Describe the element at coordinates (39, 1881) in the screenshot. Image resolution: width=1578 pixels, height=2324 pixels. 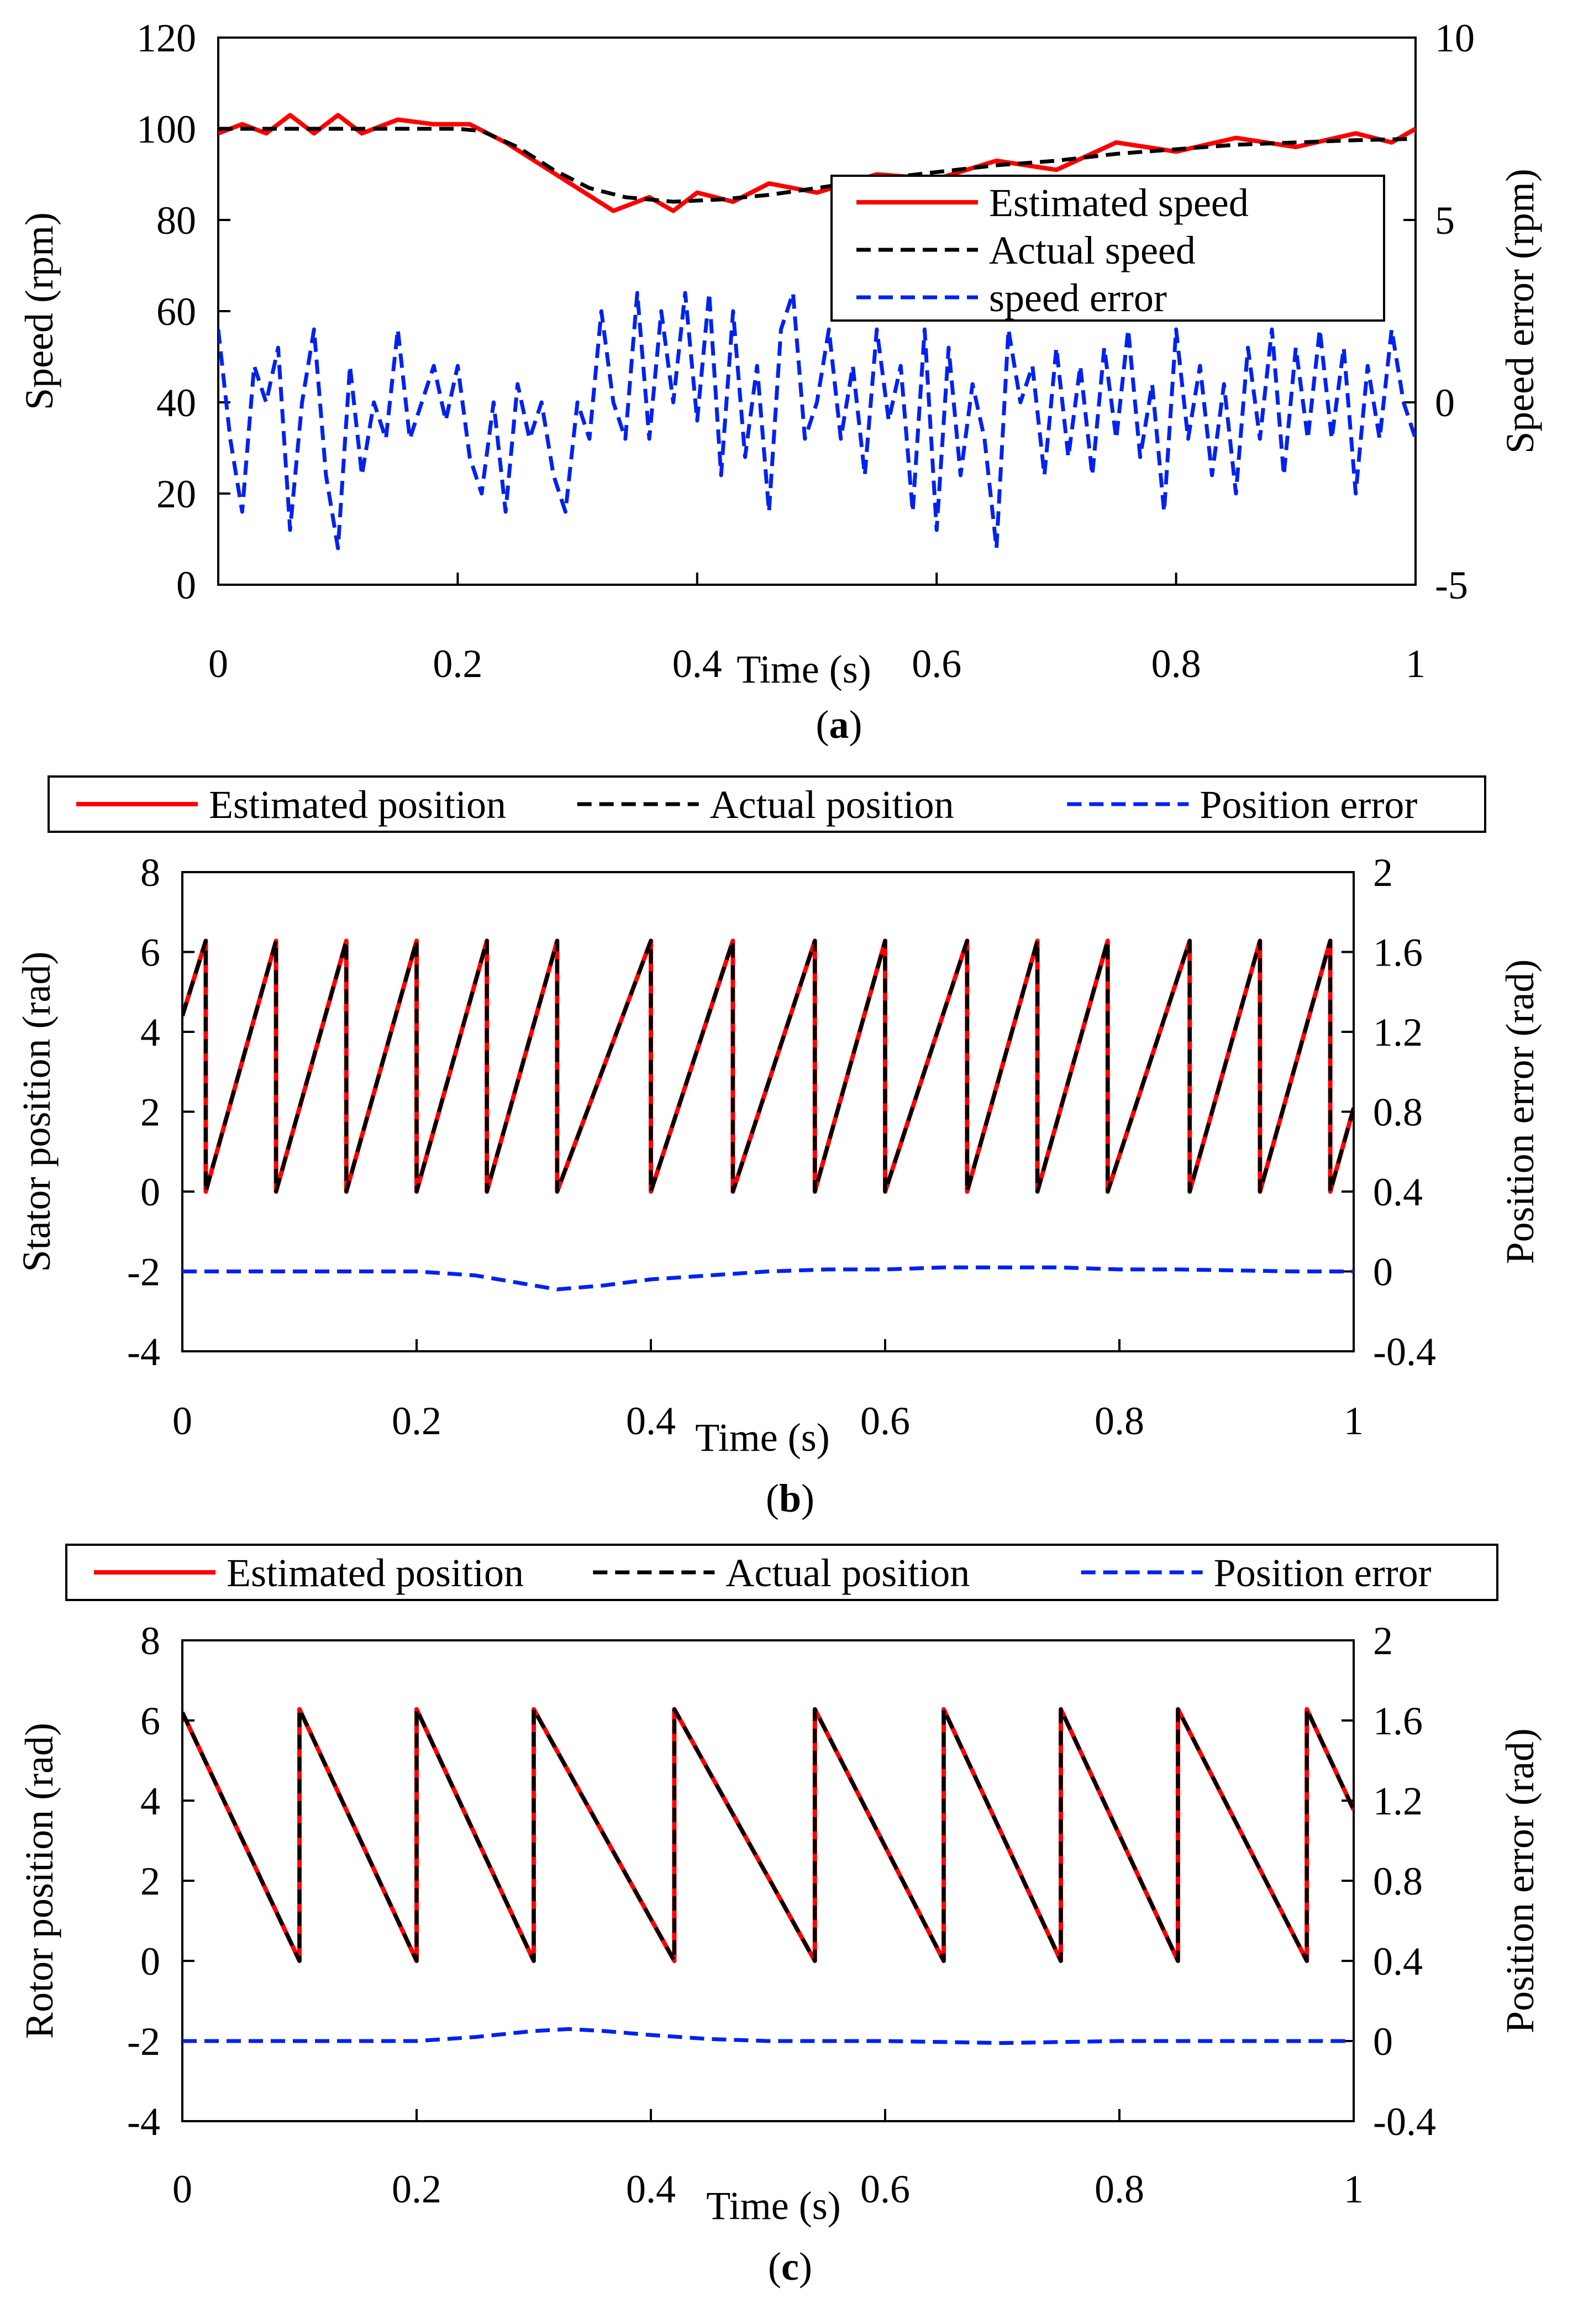
I see `y-axis-title: Rotor position (rad)` at that location.